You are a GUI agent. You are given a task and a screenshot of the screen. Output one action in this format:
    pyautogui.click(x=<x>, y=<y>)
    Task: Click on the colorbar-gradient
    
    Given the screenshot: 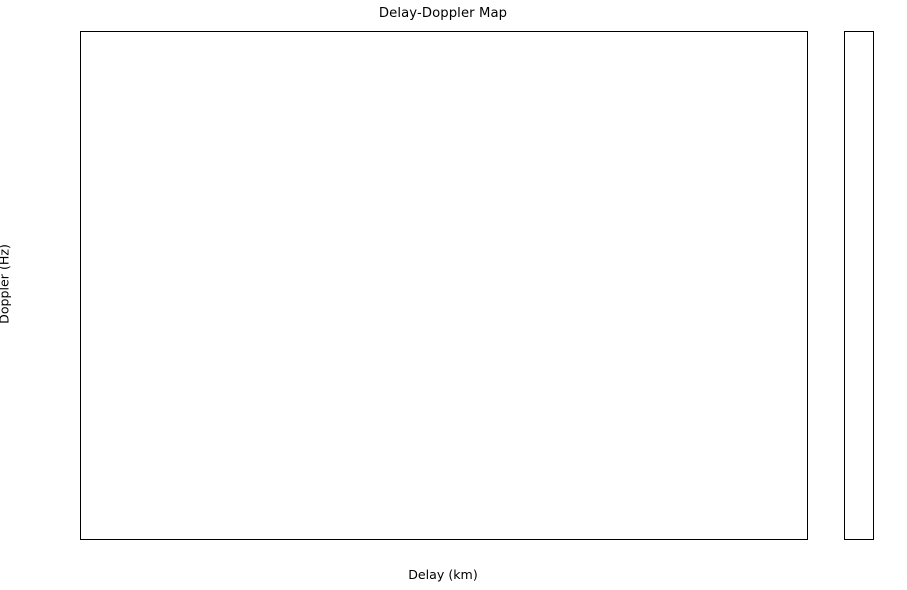 What is the action you would take?
    pyautogui.click(x=859, y=285)
    